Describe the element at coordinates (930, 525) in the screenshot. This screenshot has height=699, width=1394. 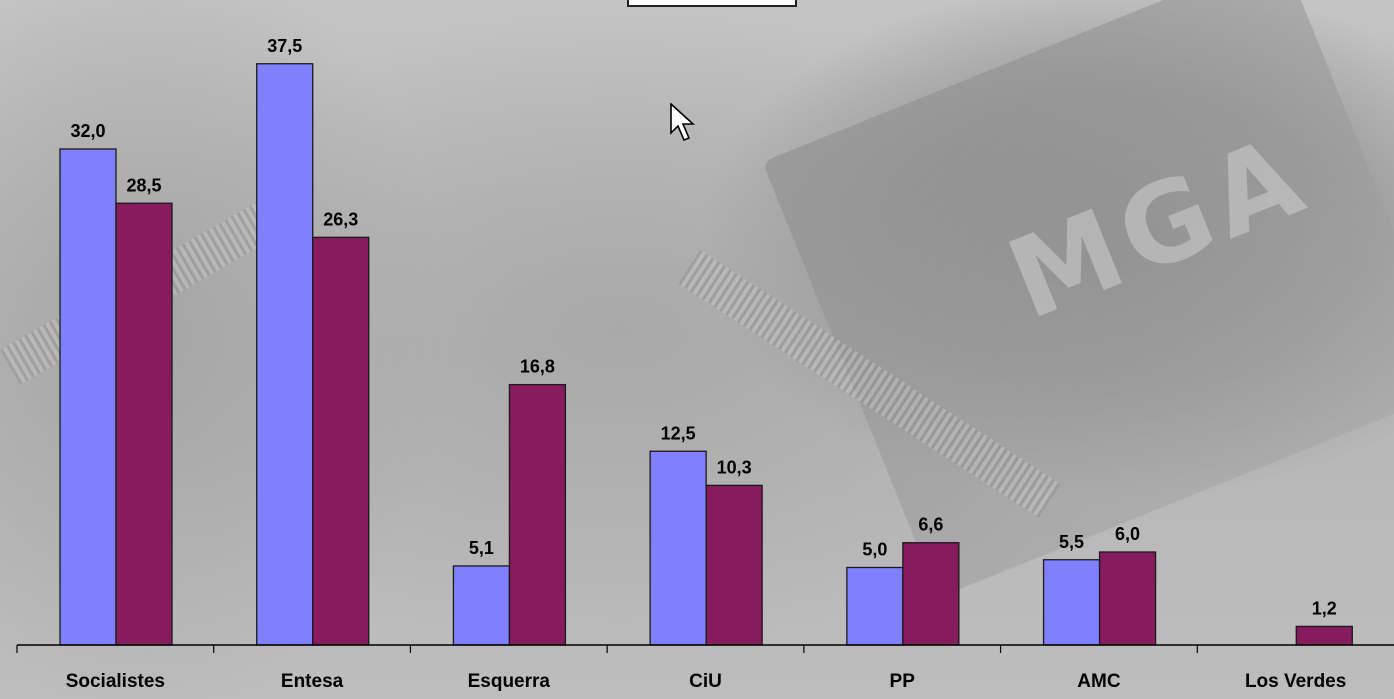
I see `bar-value-label: 6,6` at that location.